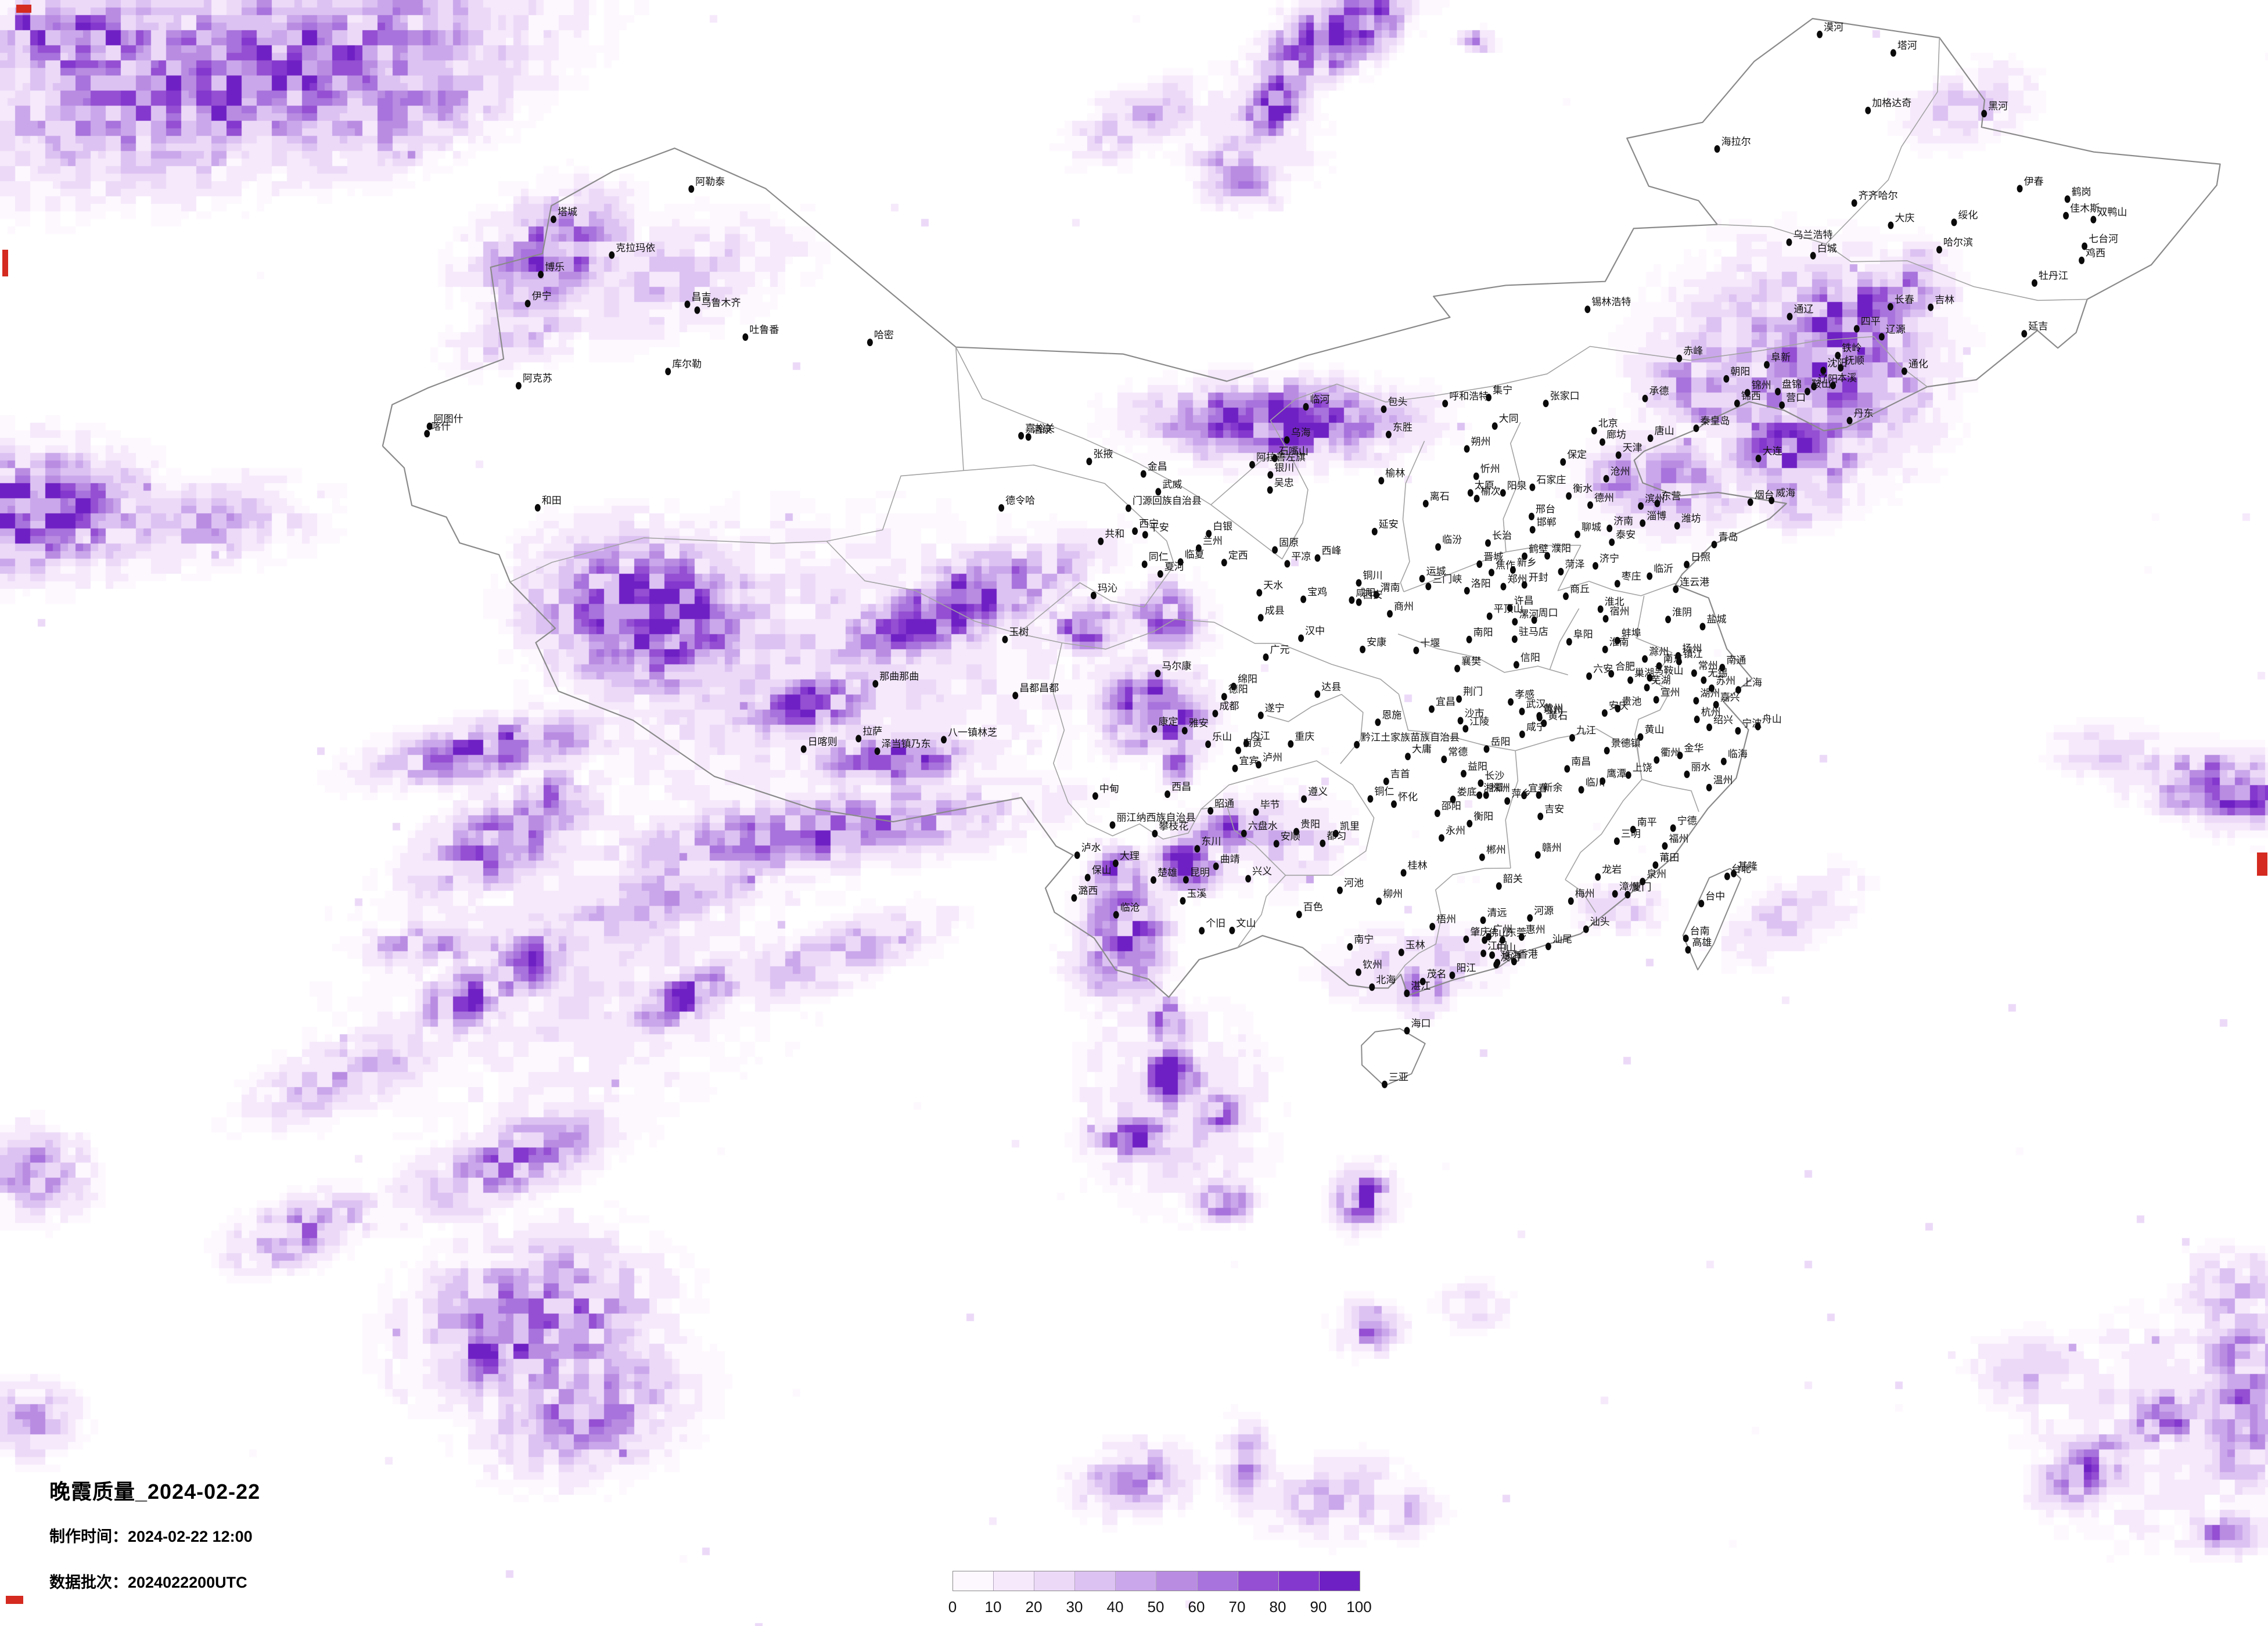  I want to click on city-label: 安康, so click(1376, 642).